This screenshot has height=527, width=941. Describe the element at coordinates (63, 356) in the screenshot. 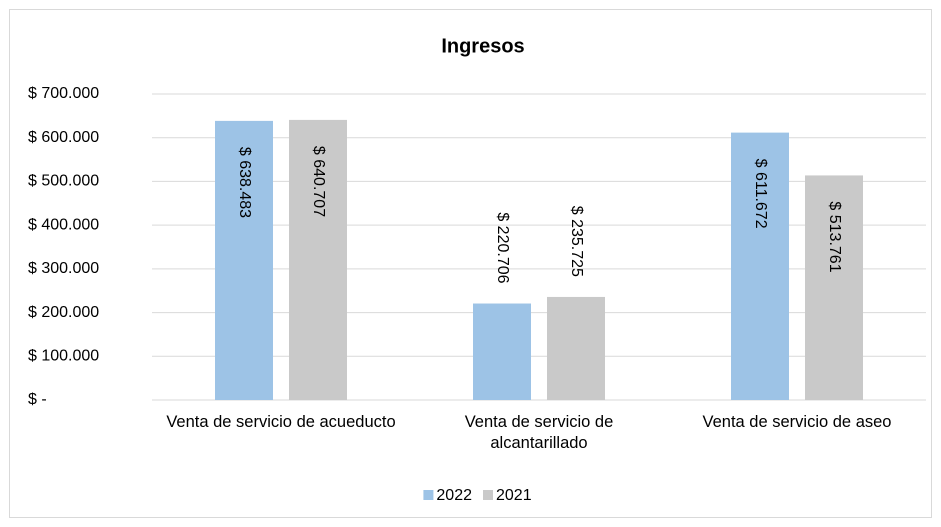

I see `y-tick-label: $ 100.000` at that location.